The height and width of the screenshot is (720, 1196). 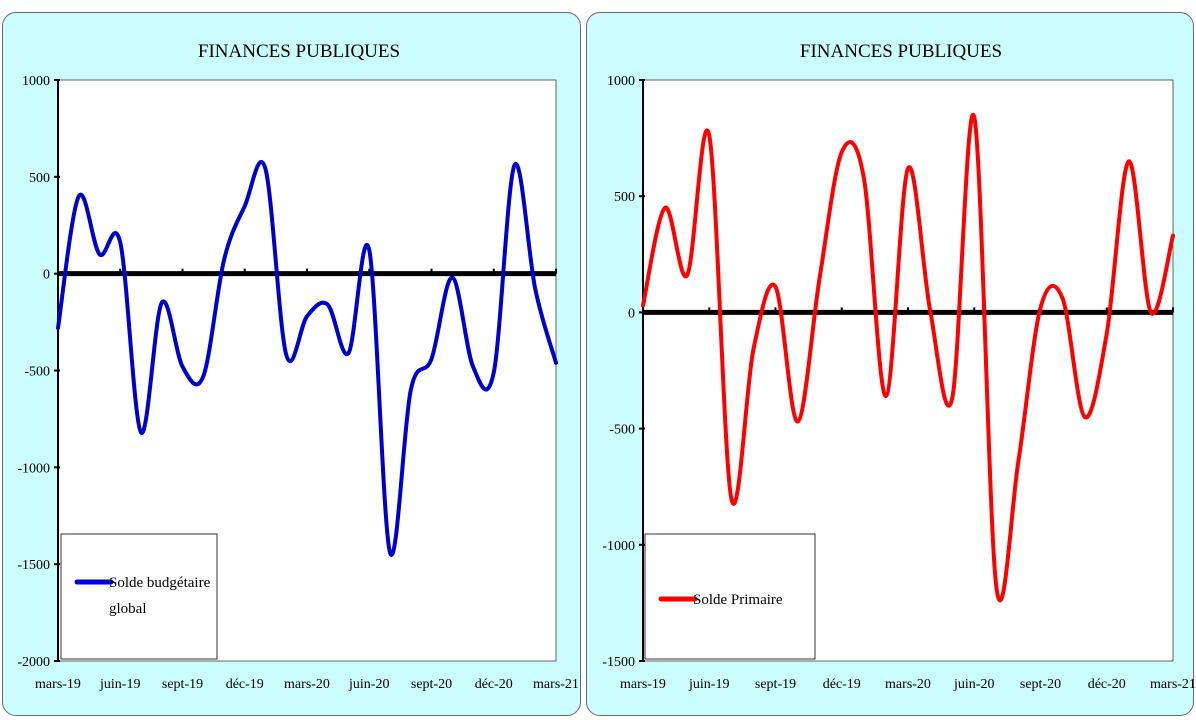 What do you see at coordinates (128, 609) in the screenshot?
I see `legend-label-line: global` at bounding box center [128, 609].